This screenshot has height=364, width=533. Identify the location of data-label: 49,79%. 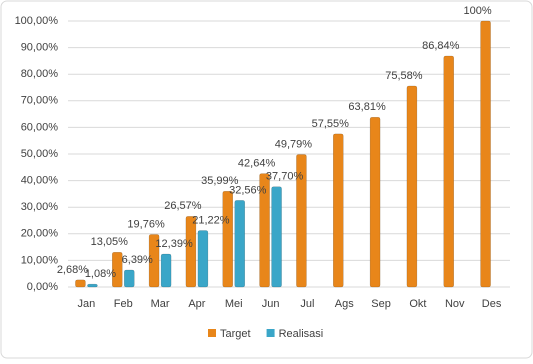
(294, 144).